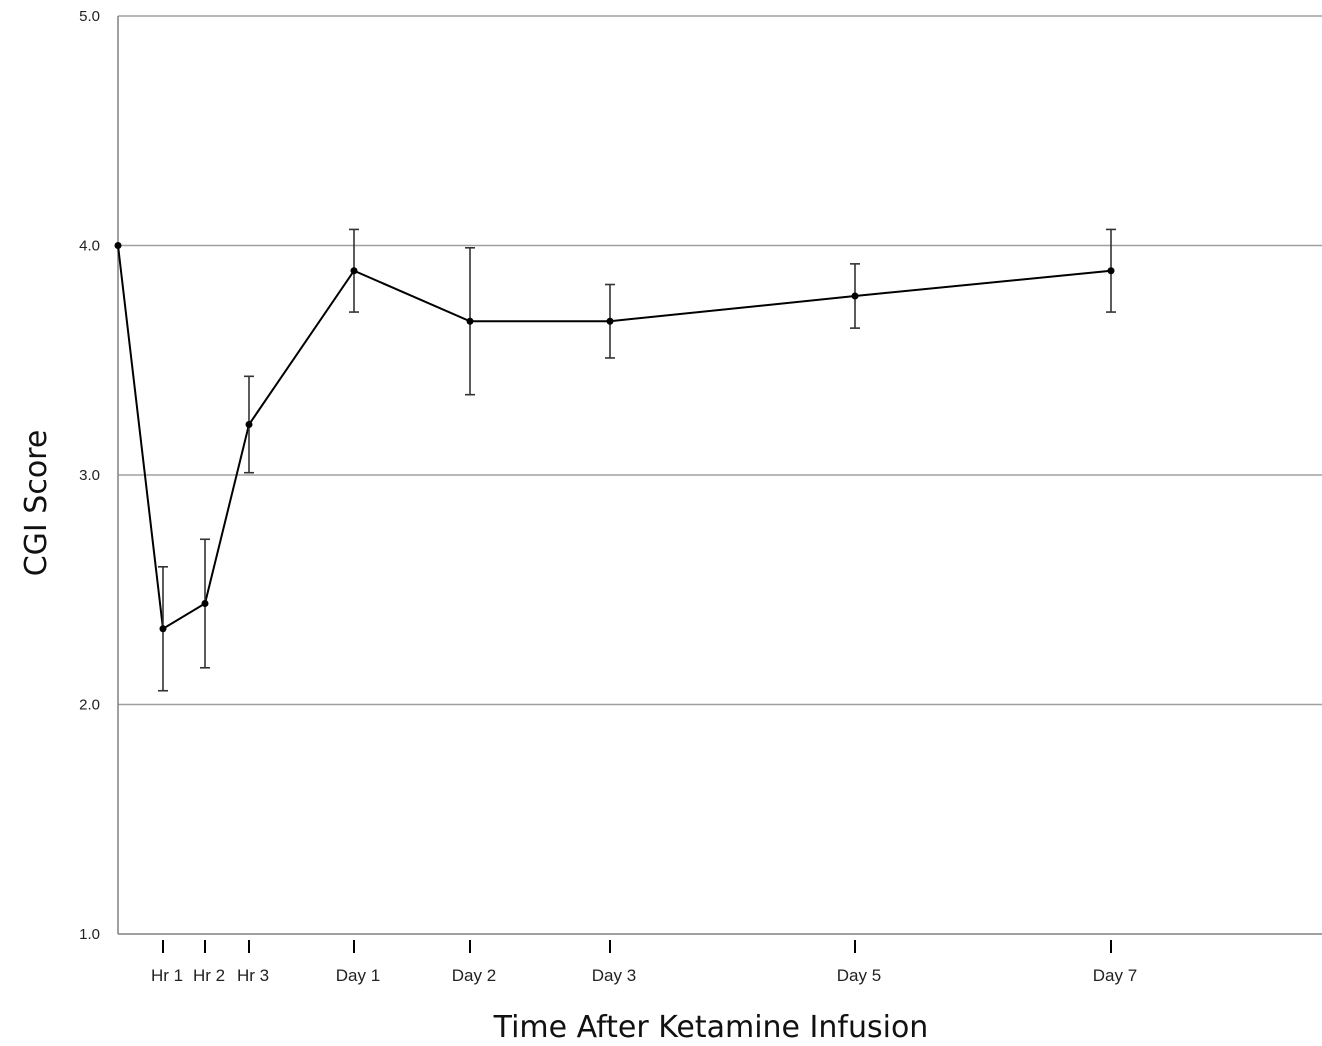  Describe the element at coordinates (209, 975) in the screenshot. I see `x-tick-label: Hr 2` at that location.